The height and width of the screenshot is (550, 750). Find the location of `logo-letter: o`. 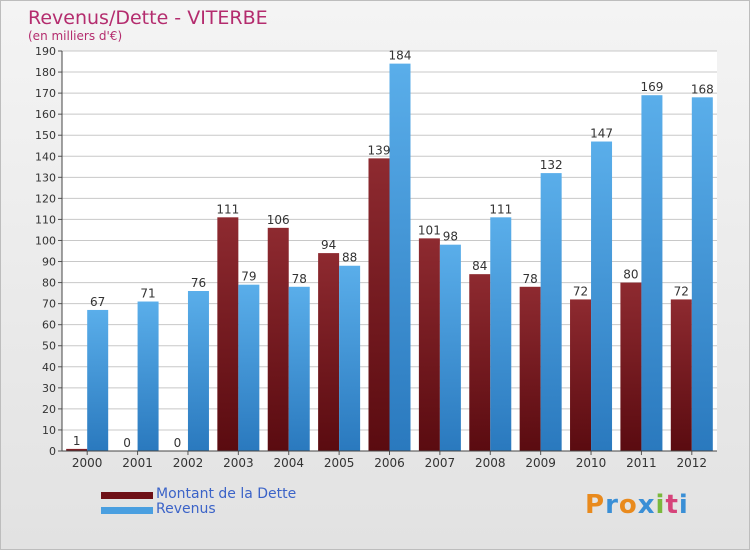

logo-letter: o is located at coordinates (628, 505).